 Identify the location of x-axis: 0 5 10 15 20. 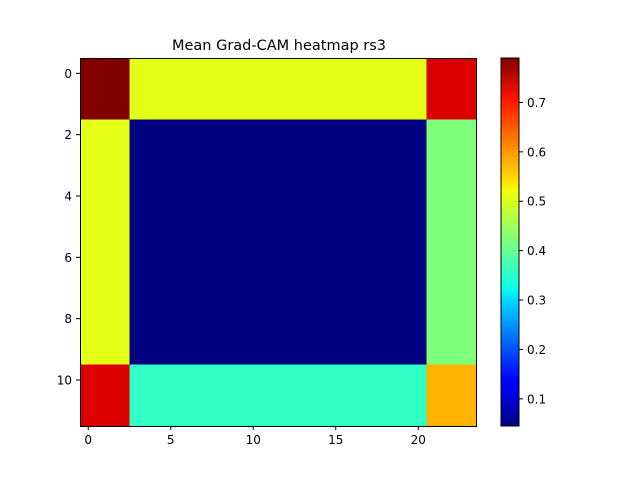
(255, 436).